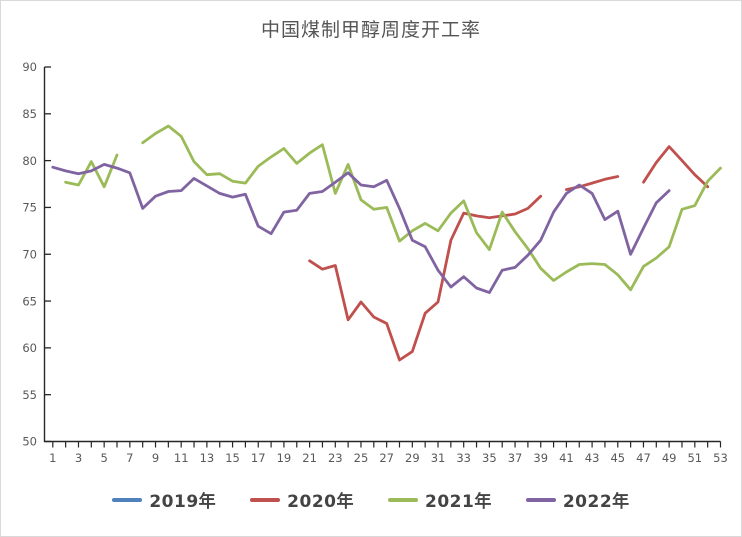 Image resolution: width=742 pixels, height=537 pixels. I want to click on legend-item-2019年: 2019年, so click(164, 499).